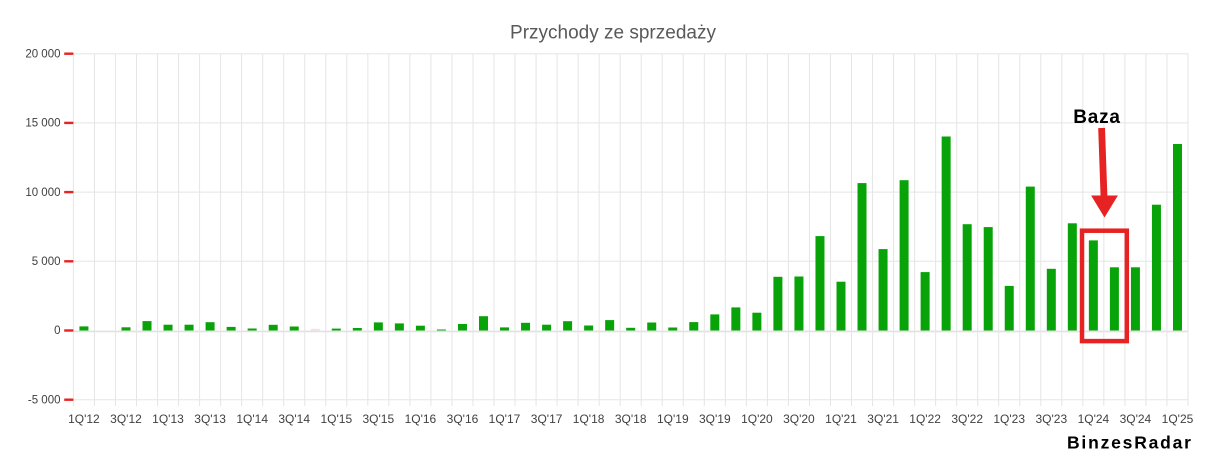  Describe the element at coordinates (126, 419) in the screenshot. I see `svg-text: 3Q'12` at that location.